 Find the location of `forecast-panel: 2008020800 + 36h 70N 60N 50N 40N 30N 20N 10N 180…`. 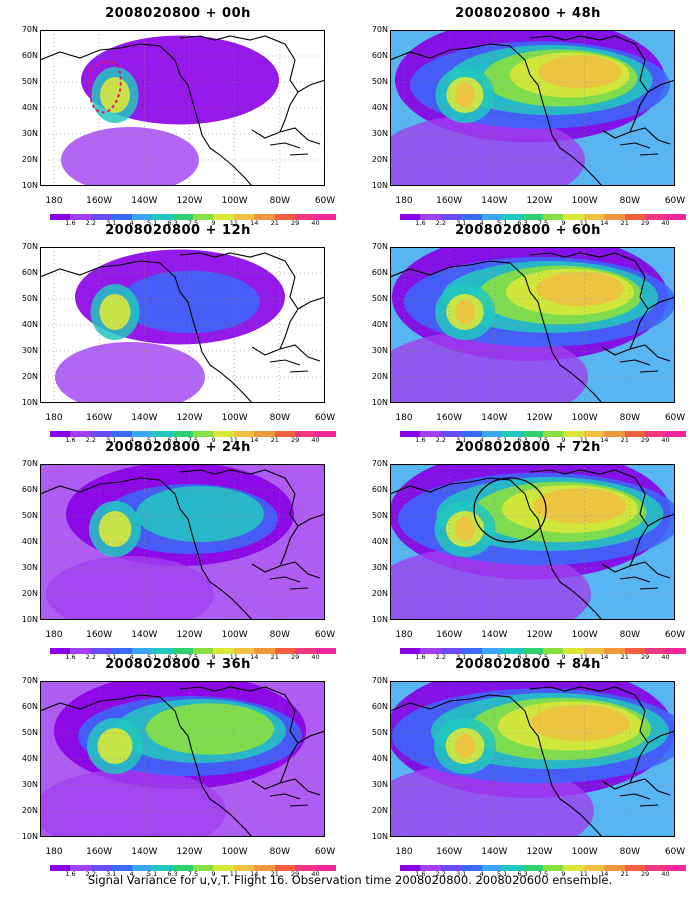

forecast-panel: 2008020800 + 36h 70N 60N 50N 40N 30N 20N 10N 180… is located at coordinates (178, 767).